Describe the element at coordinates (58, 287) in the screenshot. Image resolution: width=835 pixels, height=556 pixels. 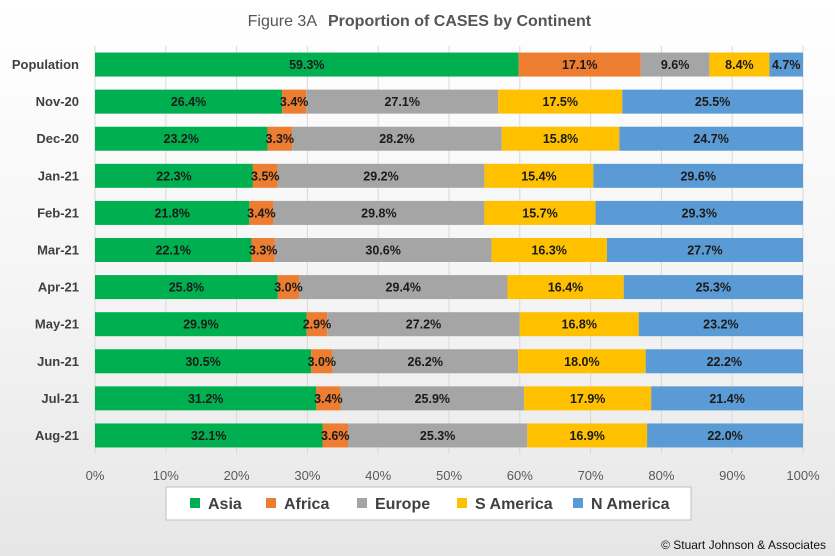
I see `category-label: Apr-21` at that location.